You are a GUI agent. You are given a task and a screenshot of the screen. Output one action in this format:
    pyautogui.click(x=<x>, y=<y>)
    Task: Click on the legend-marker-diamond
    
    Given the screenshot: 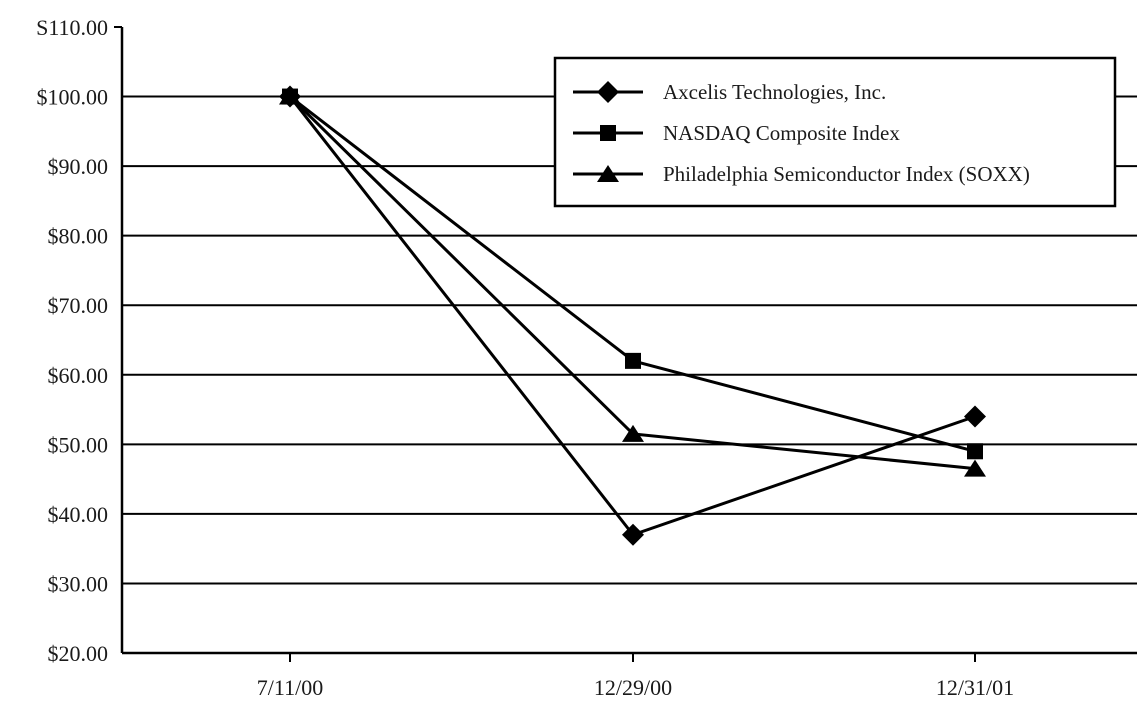 What is the action you would take?
    pyautogui.click(x=608, y=92)
    